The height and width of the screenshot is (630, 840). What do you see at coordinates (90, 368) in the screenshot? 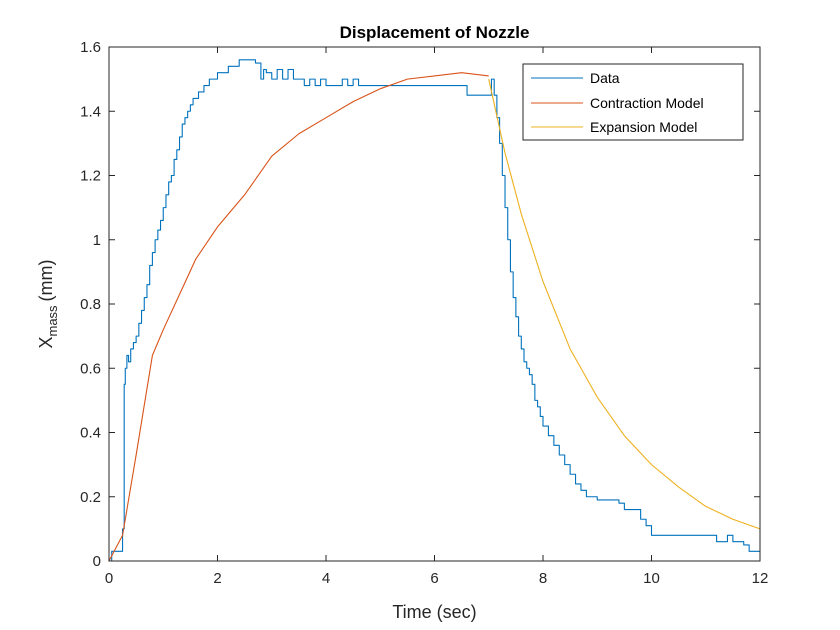
I see `y-tick-label: 0.6` at bounding box center [90, 368].